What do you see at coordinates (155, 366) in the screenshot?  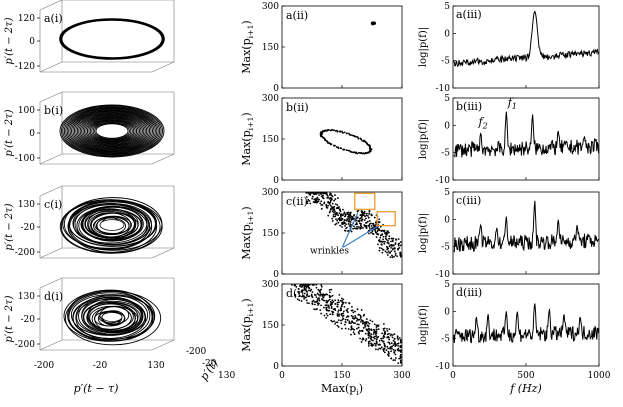 I see `x-tick-label: 130` at bounding box center [155, 366].